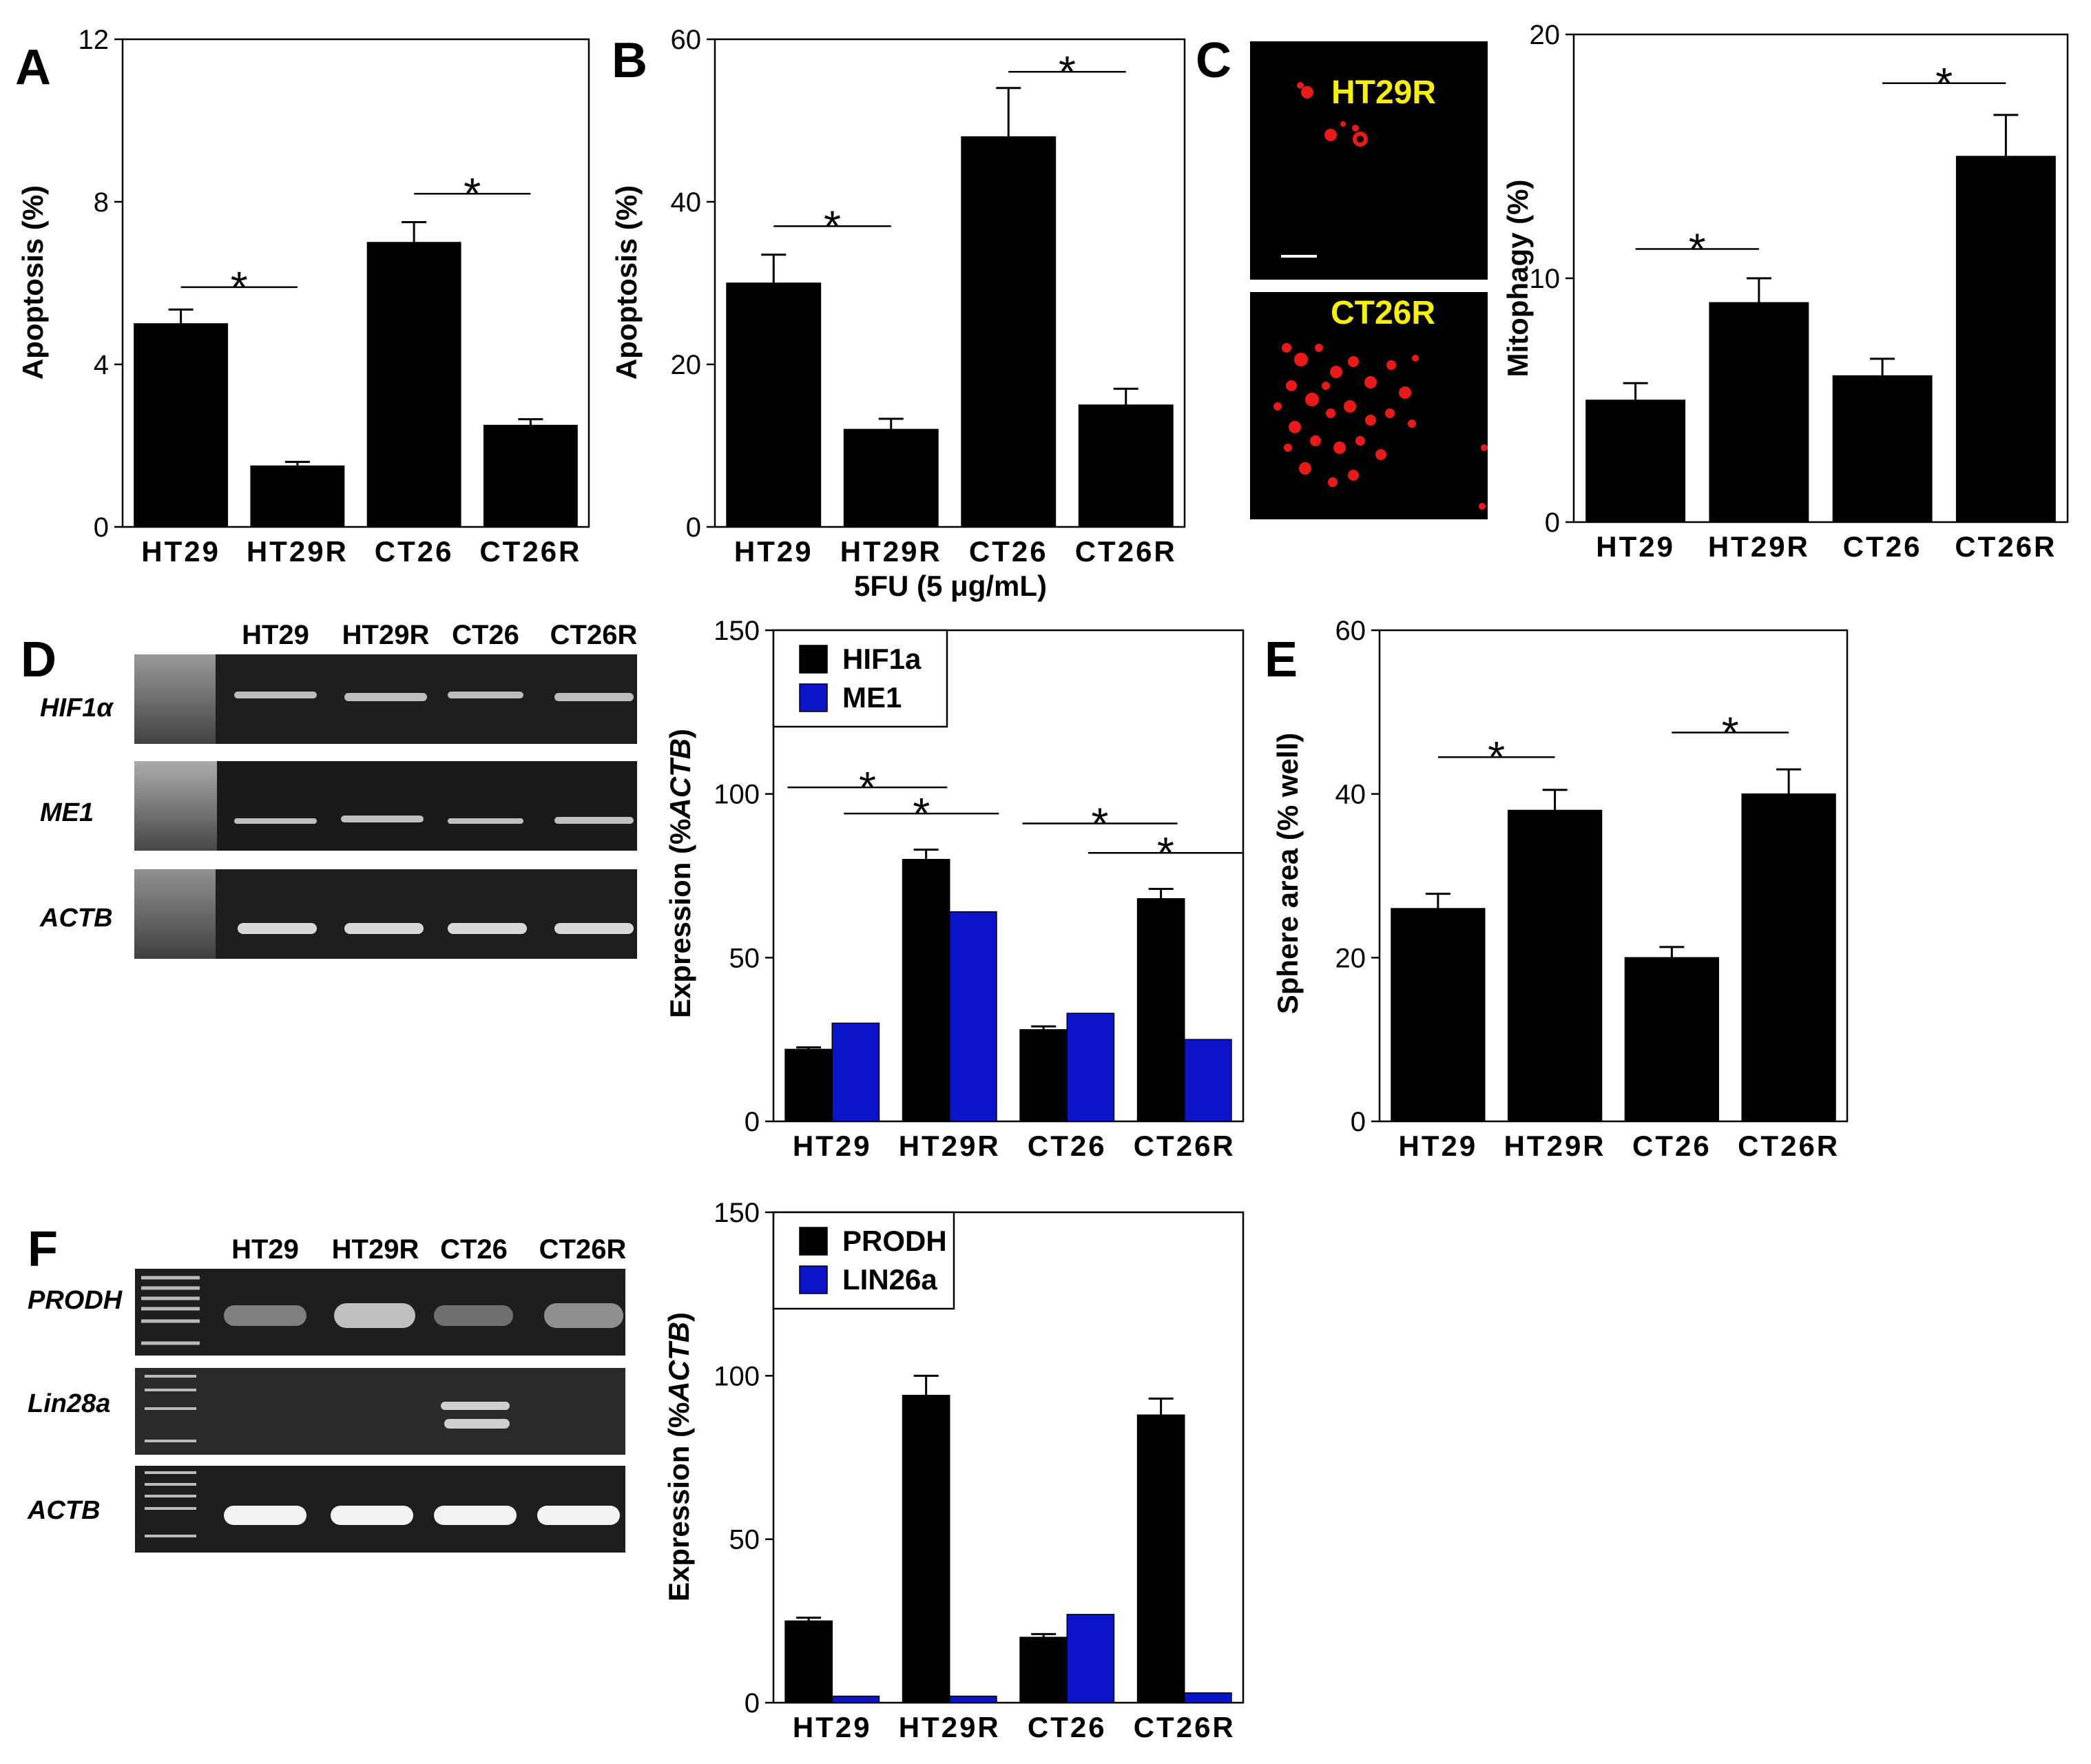 Image resolution: width=2091 pixels, height=1764 pixels. Describe the element at coordinates (101, 202) in the screenshot. I see `y-tick-label: 8` at that location.